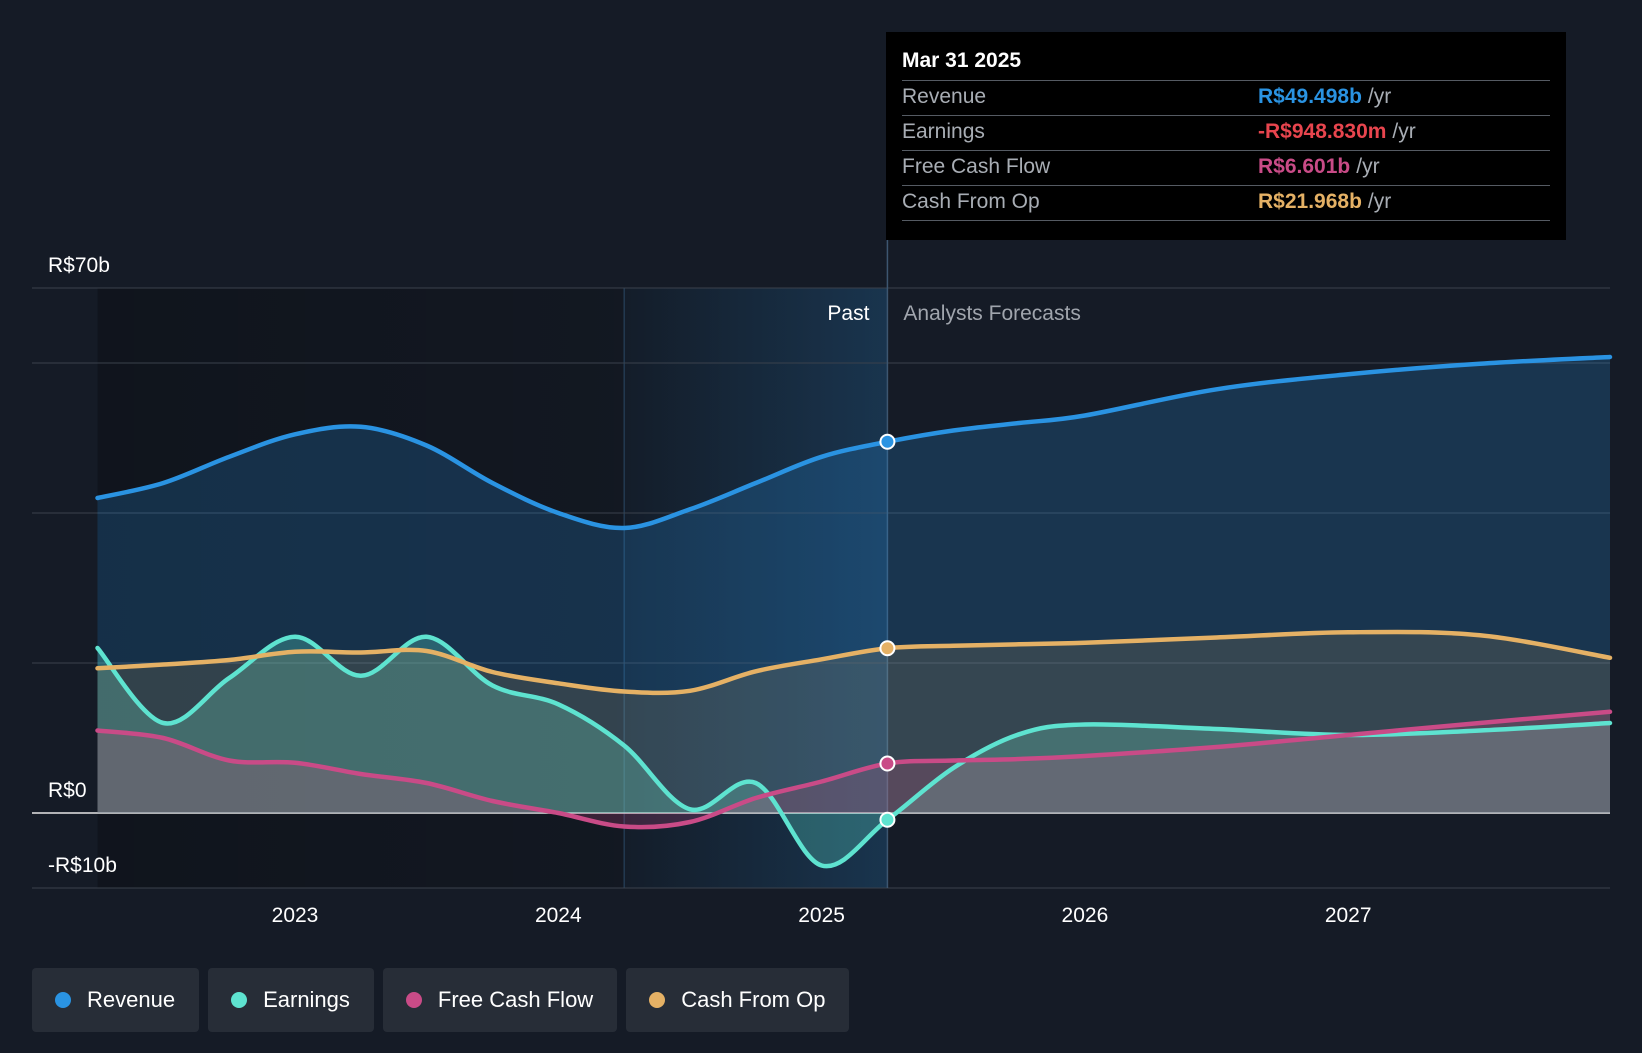 The height and width of the screenshot is (1053, 1642). Describe the element at coordinates (295, 915) in the screenshot. I see `x-tick-label: 2023` at that location.